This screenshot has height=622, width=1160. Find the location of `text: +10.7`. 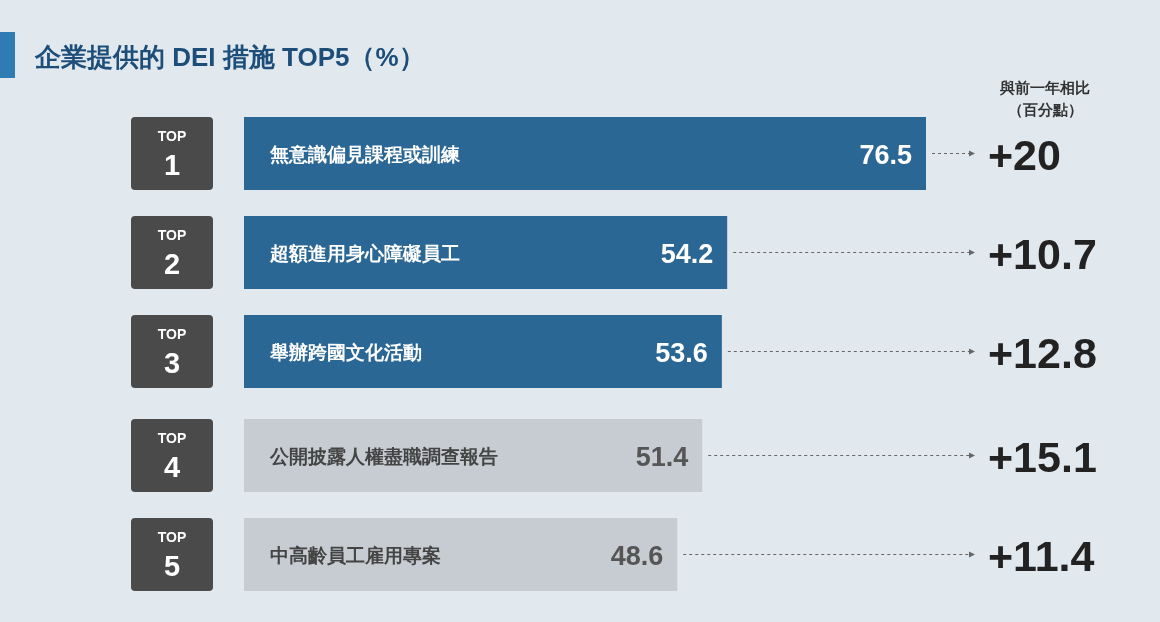

text: +10.7 is located at coordinates (1042, 253).